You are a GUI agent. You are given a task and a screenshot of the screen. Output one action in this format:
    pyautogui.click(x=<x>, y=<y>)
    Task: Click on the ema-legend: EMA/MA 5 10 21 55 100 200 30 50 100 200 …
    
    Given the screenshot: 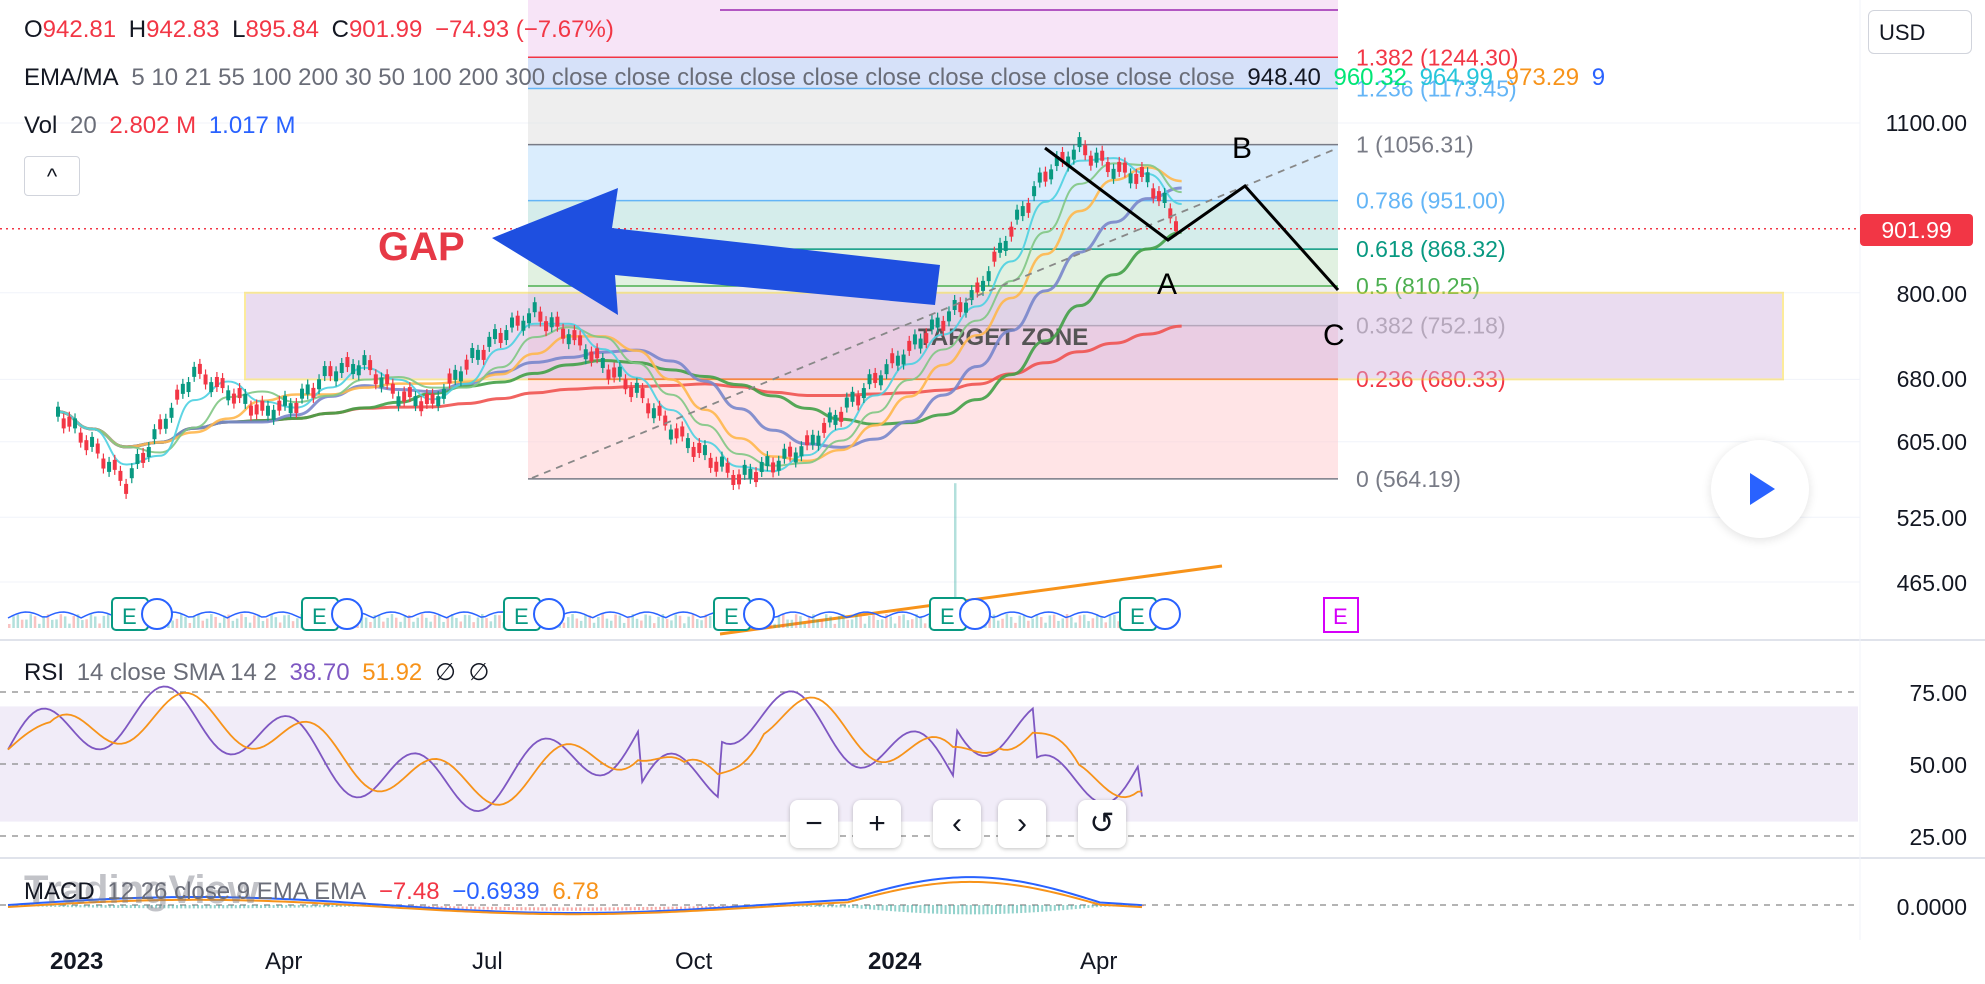 What is the action you would take?
    pyautogui.click(x=817, y=78)
    